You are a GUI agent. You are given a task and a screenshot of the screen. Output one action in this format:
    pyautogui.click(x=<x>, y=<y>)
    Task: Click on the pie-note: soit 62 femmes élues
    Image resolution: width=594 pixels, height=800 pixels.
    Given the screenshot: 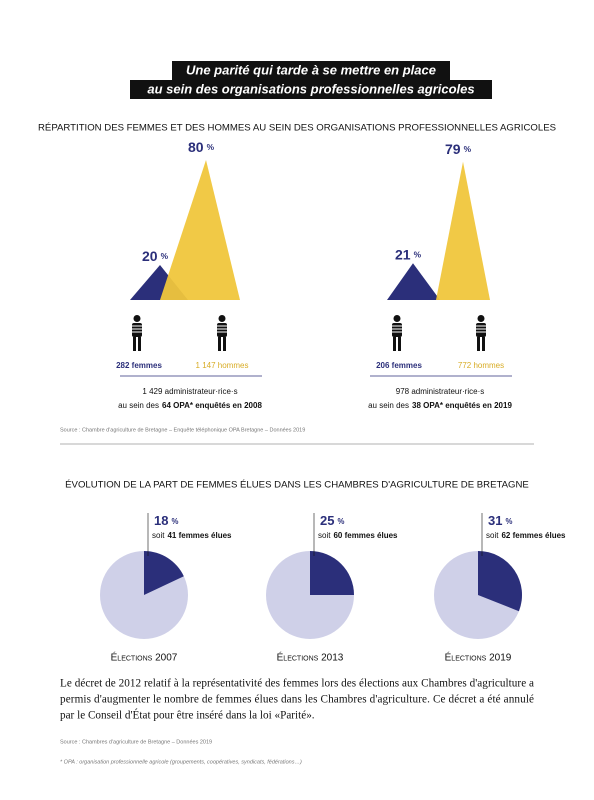 What is the action you would take?
    pyautogui.click(x=526, y=535)
    